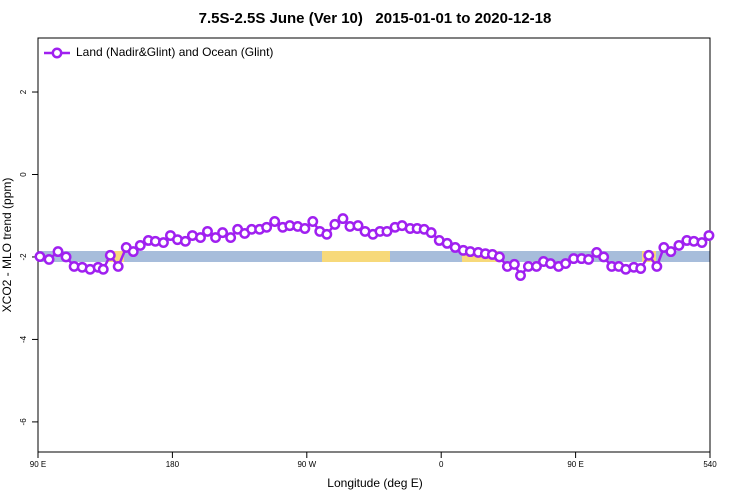 Image resolution: width=750 pixels, height=500 pixels. What do you see at coordinates (173, 464) in the screenshot?
I see `x-tick-label: 180` at bounding box center [173, 464].